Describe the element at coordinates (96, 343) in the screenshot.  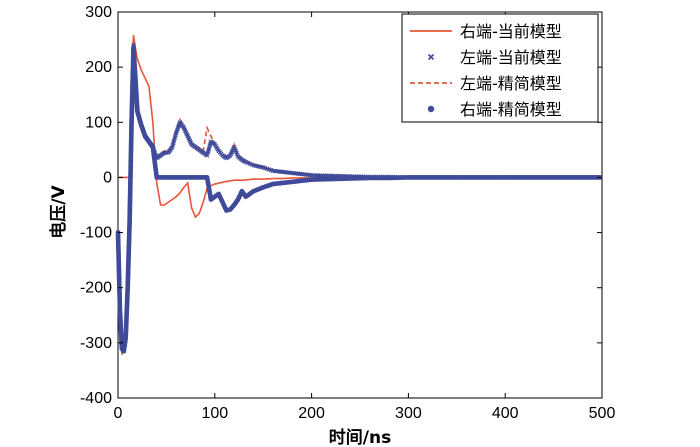
I see `y-tick-label: -300` at that location.